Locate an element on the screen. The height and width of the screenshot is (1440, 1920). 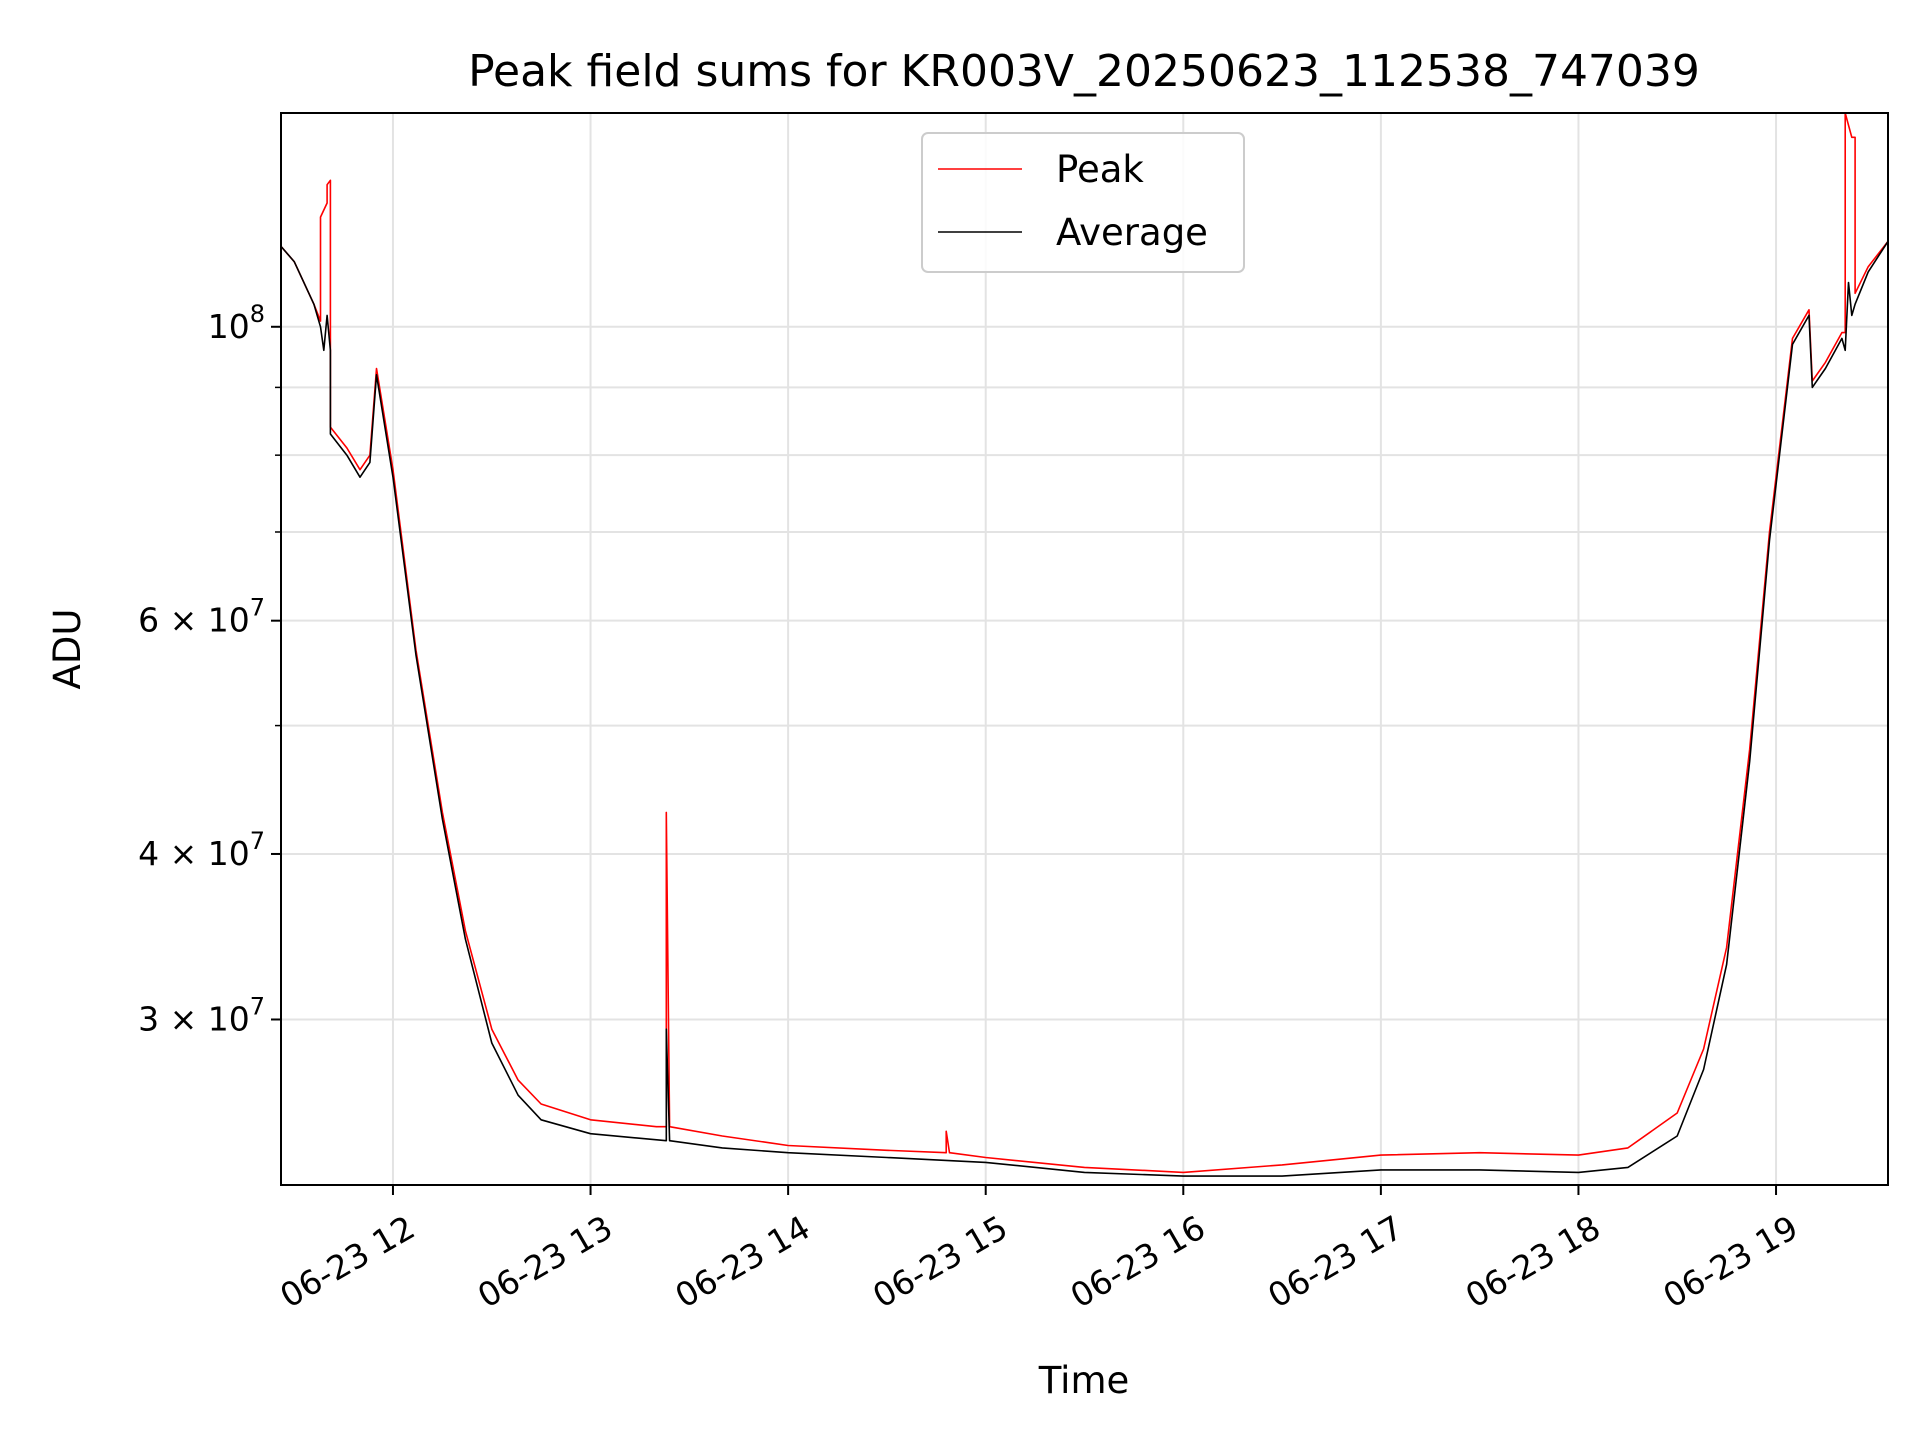
y-tick-base: 3 × 10 is located at coordinates (194, 1018).